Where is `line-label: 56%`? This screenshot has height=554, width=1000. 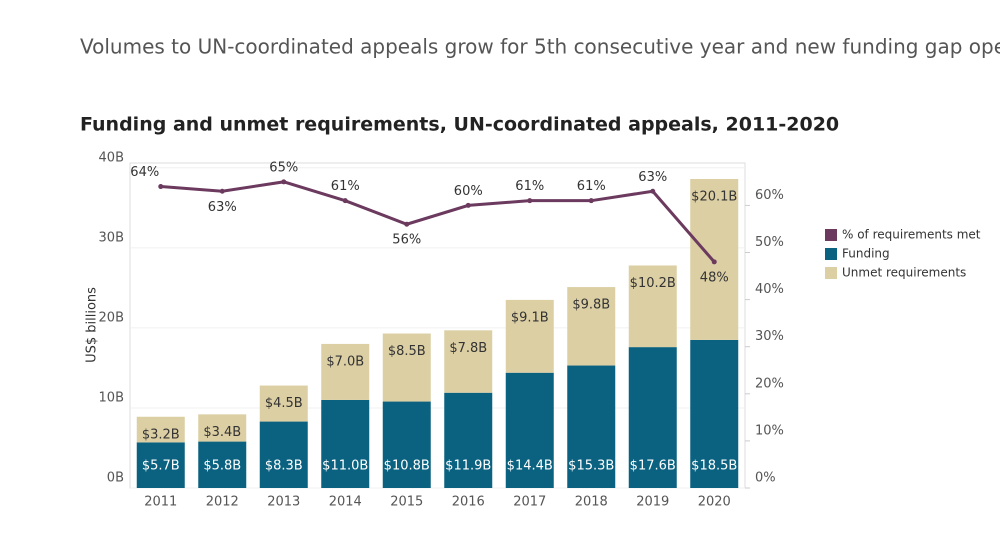 line-label: 56% is located at coordinates (406, 240).